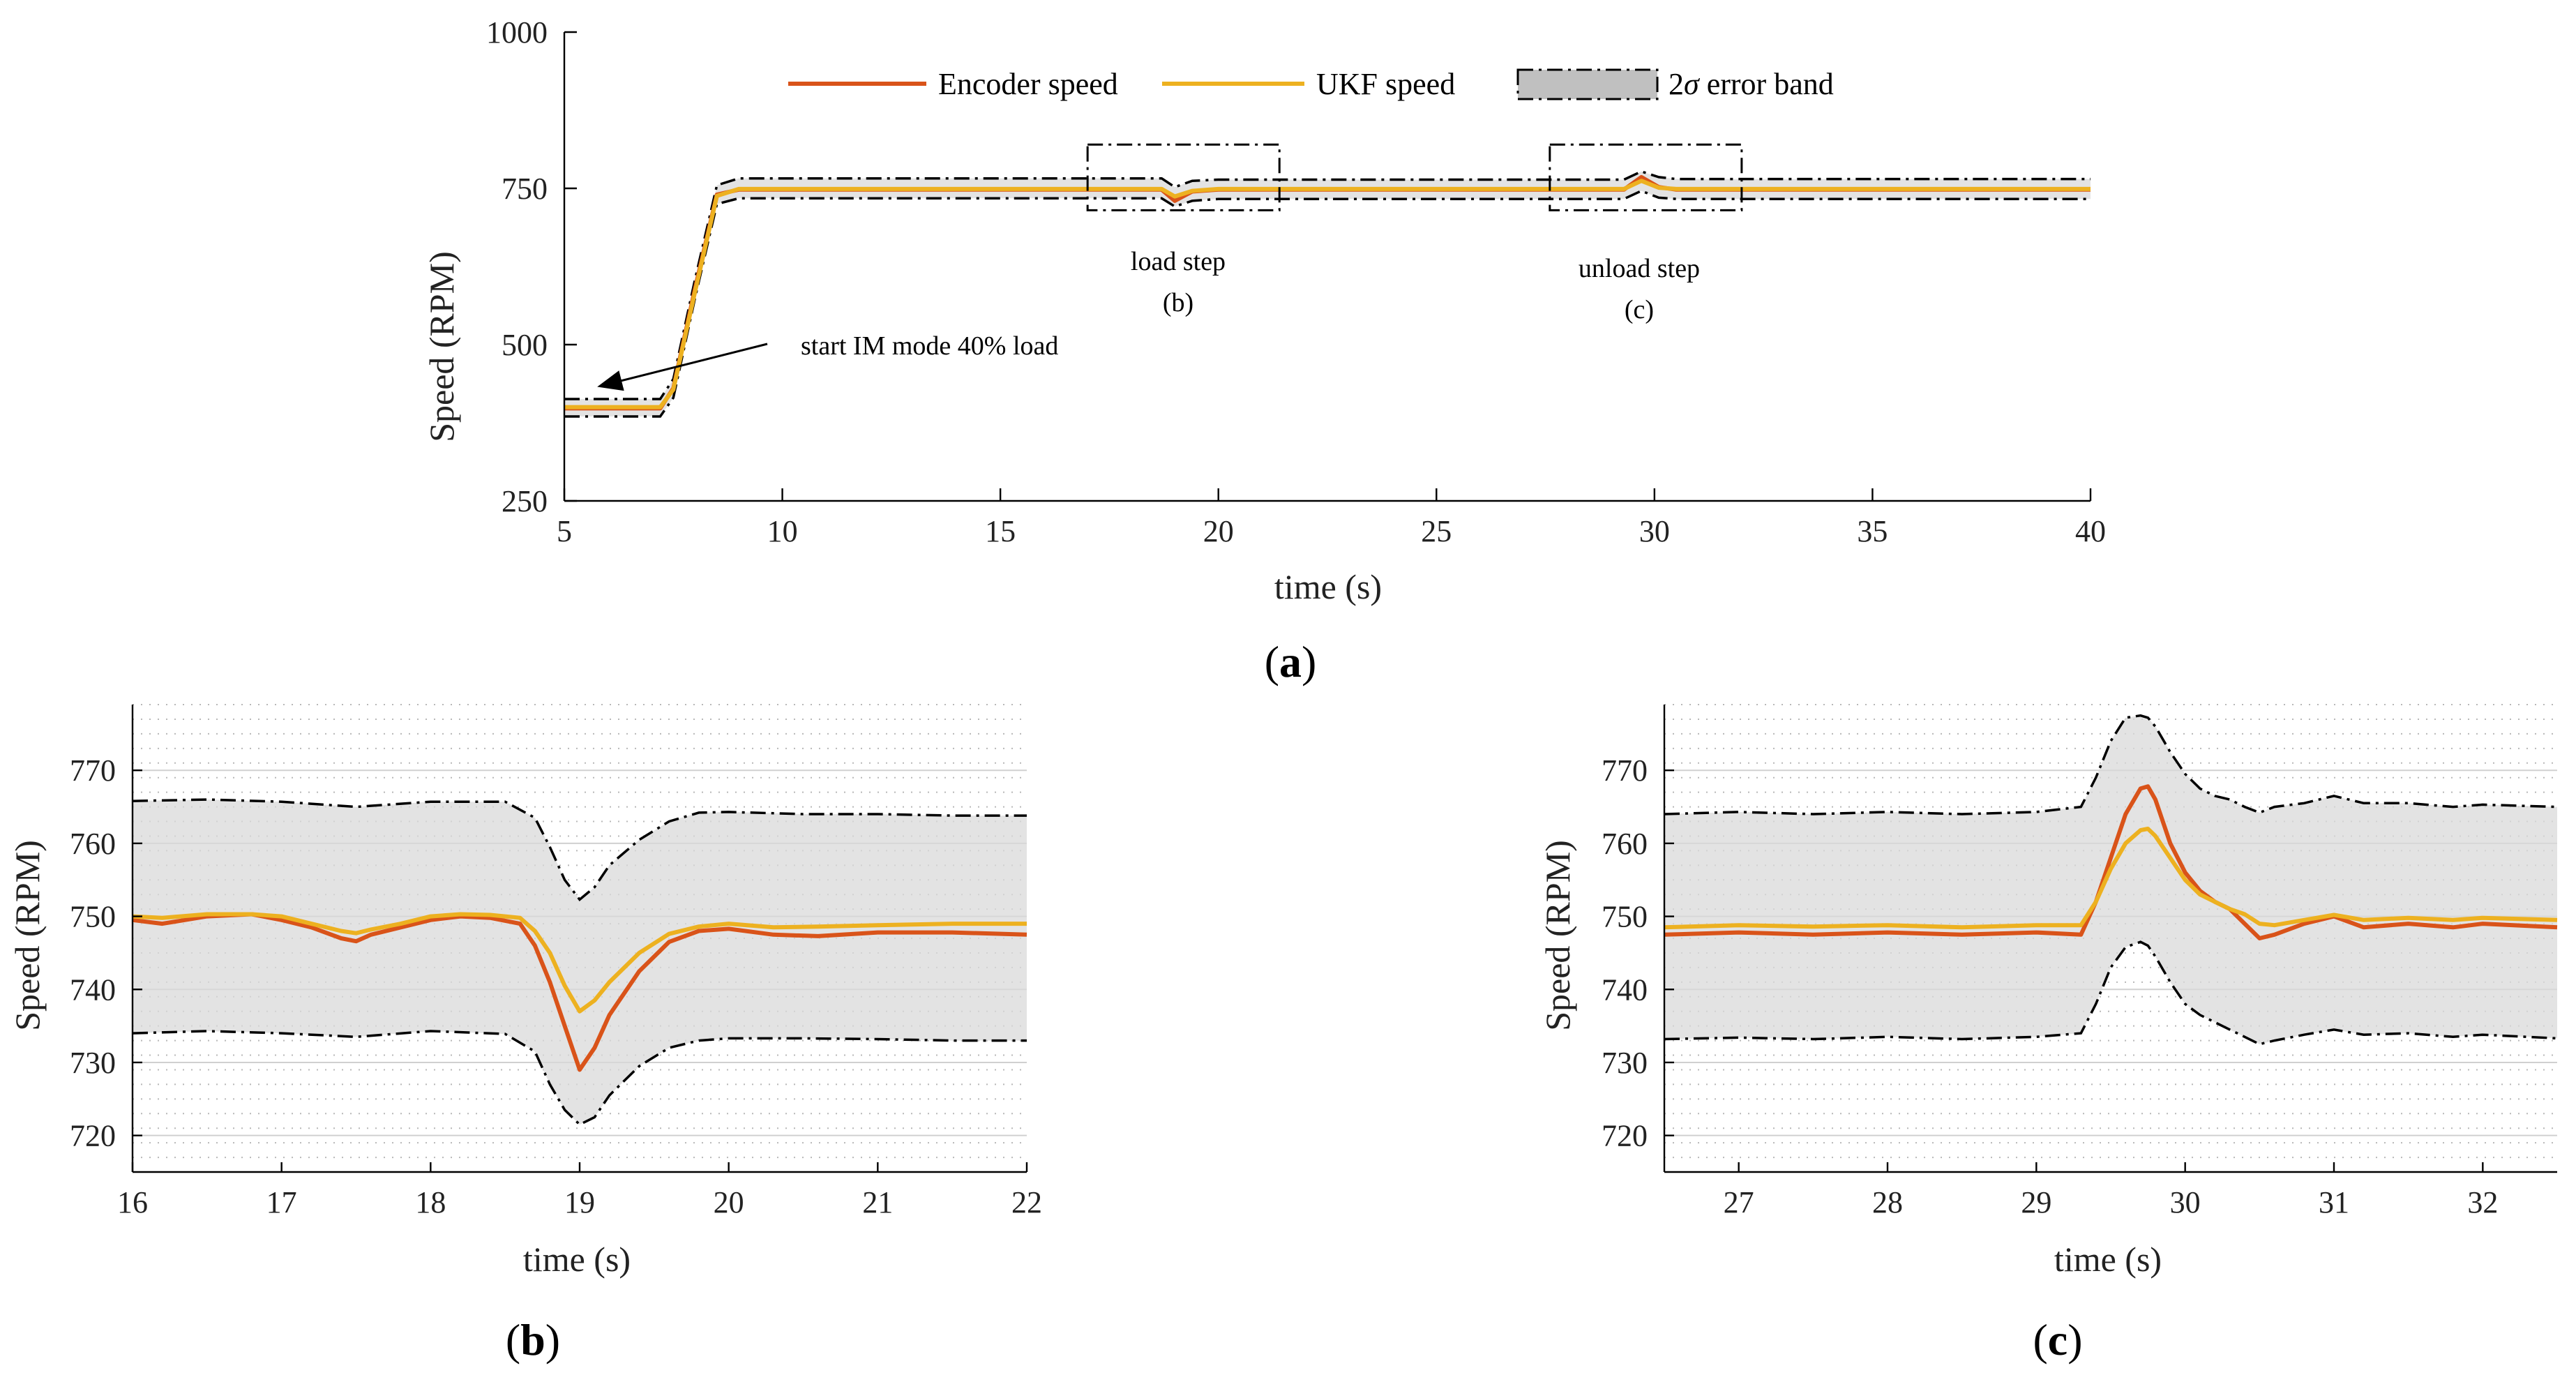  What do you see at coordinates (2057, 1340) in the screenshot?
I see `panel-c-label: (c)` at bounding box center [2057, 1340].